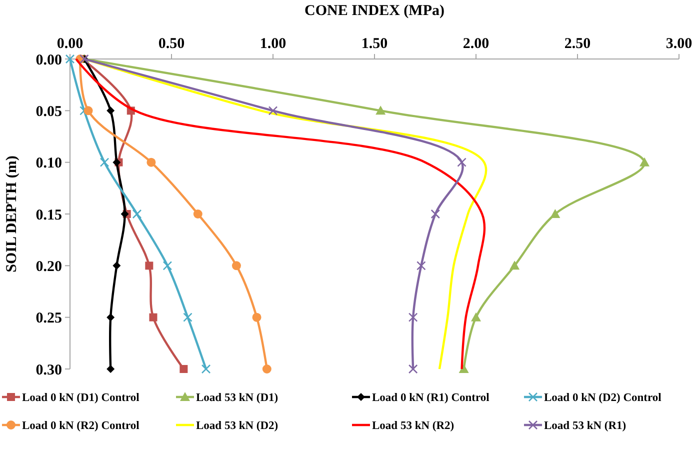 The width and height of the screenshot is (692, 454). I want to click on legend-label: Load 0 kN (D2) Control, so click(603, 398).